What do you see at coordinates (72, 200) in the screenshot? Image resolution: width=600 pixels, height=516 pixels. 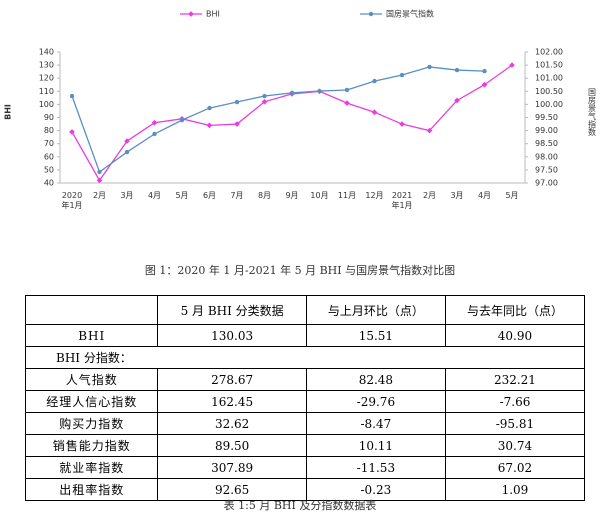 I see `x-tick-label: 2020 年1月` at bounding box center [72, 200].